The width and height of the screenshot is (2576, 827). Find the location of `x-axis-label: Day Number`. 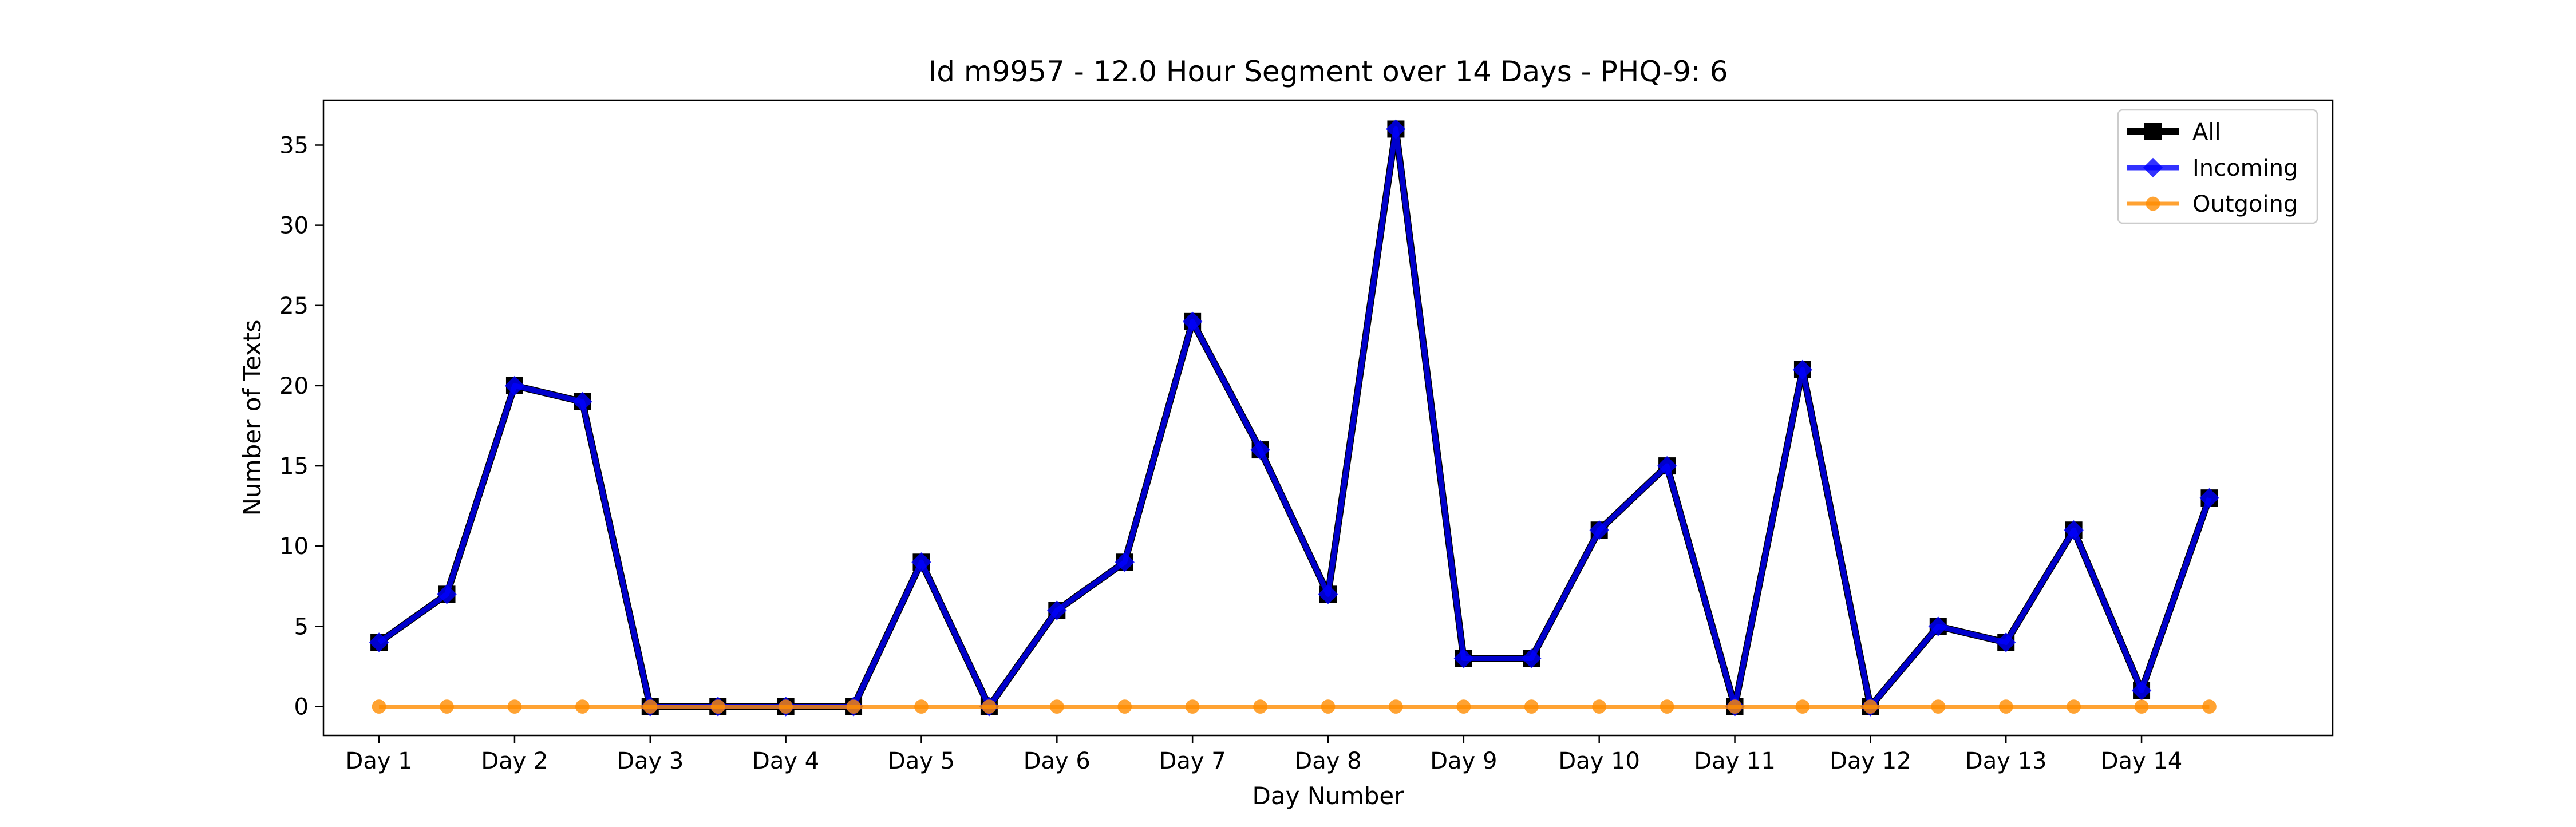

x-axis-label: Day Number is located at coordinates (1328, 796).